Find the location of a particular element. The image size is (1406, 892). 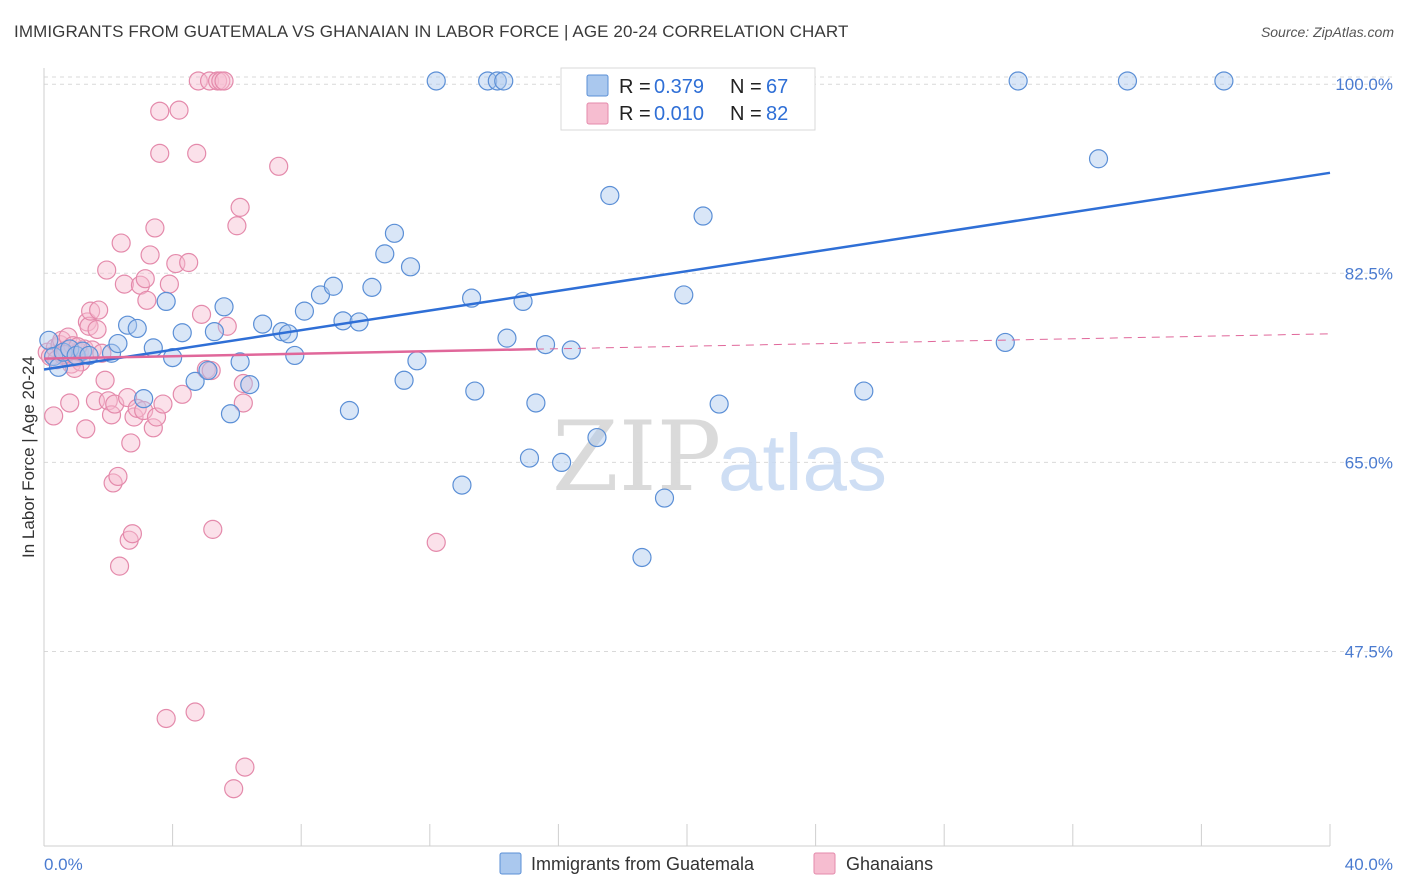

watermark-zip: ZIP is located at coordinates (636, 457).